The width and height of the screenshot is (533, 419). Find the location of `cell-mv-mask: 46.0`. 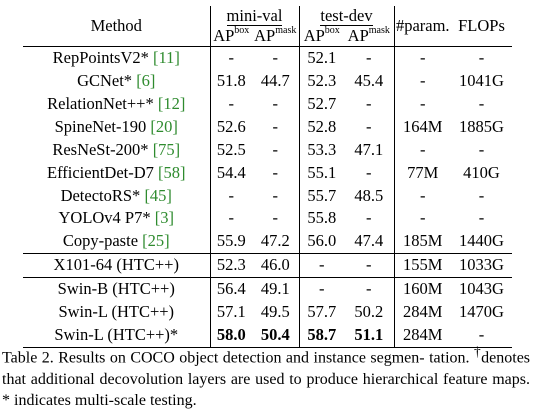

cell-mv-mask: 46.0 is located at coordinates (275, 265).